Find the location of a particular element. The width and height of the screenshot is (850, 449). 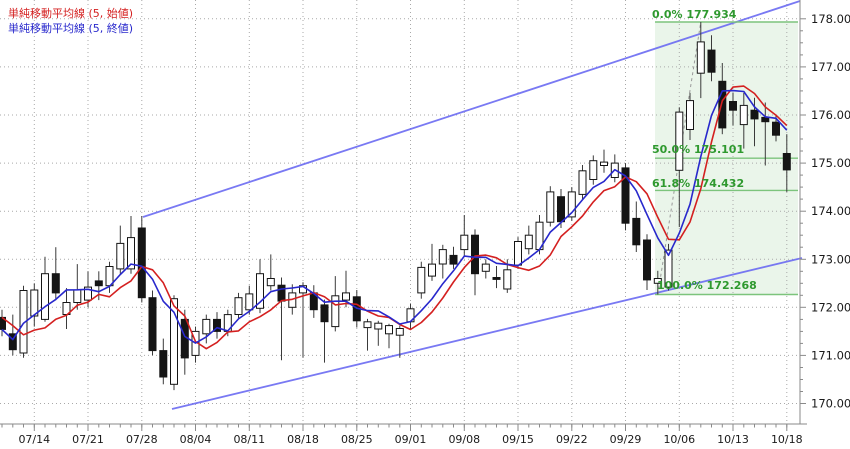

y-axis-label: 175.000 is located at coordinates (830, 163).